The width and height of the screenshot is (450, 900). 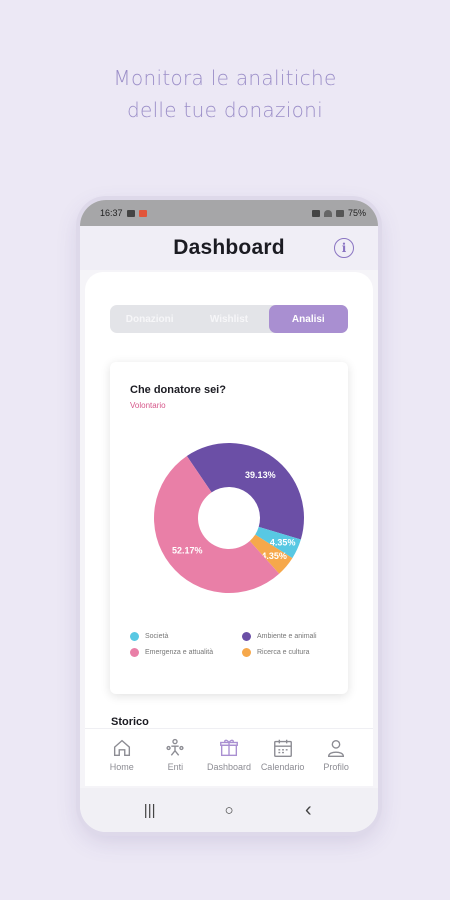 I want to click on donut-label-2: 4.35%, so click(x=274, y=556).